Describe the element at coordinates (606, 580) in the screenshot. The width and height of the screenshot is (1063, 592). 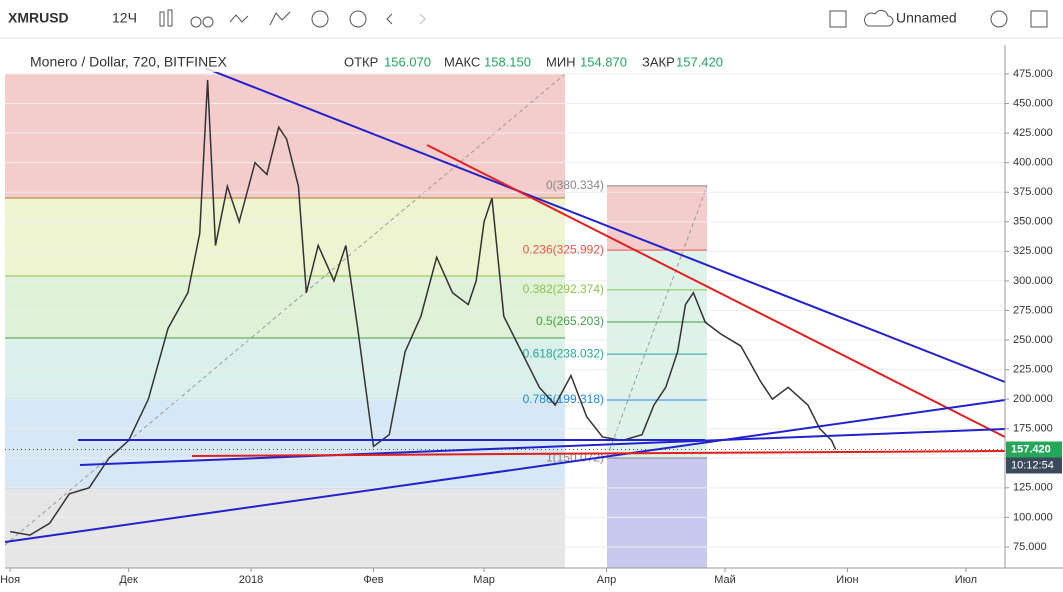
I see `x-tick-label: Апр` at that location.